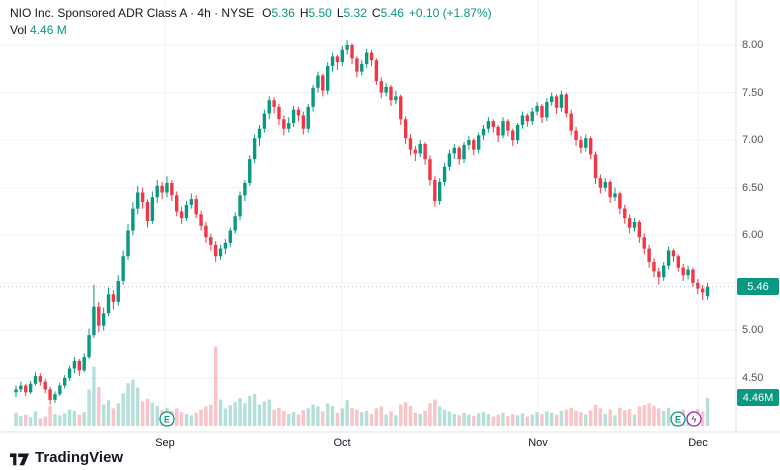  I want to click on tradingview-logo-text: TradingView, so click(79, 457).